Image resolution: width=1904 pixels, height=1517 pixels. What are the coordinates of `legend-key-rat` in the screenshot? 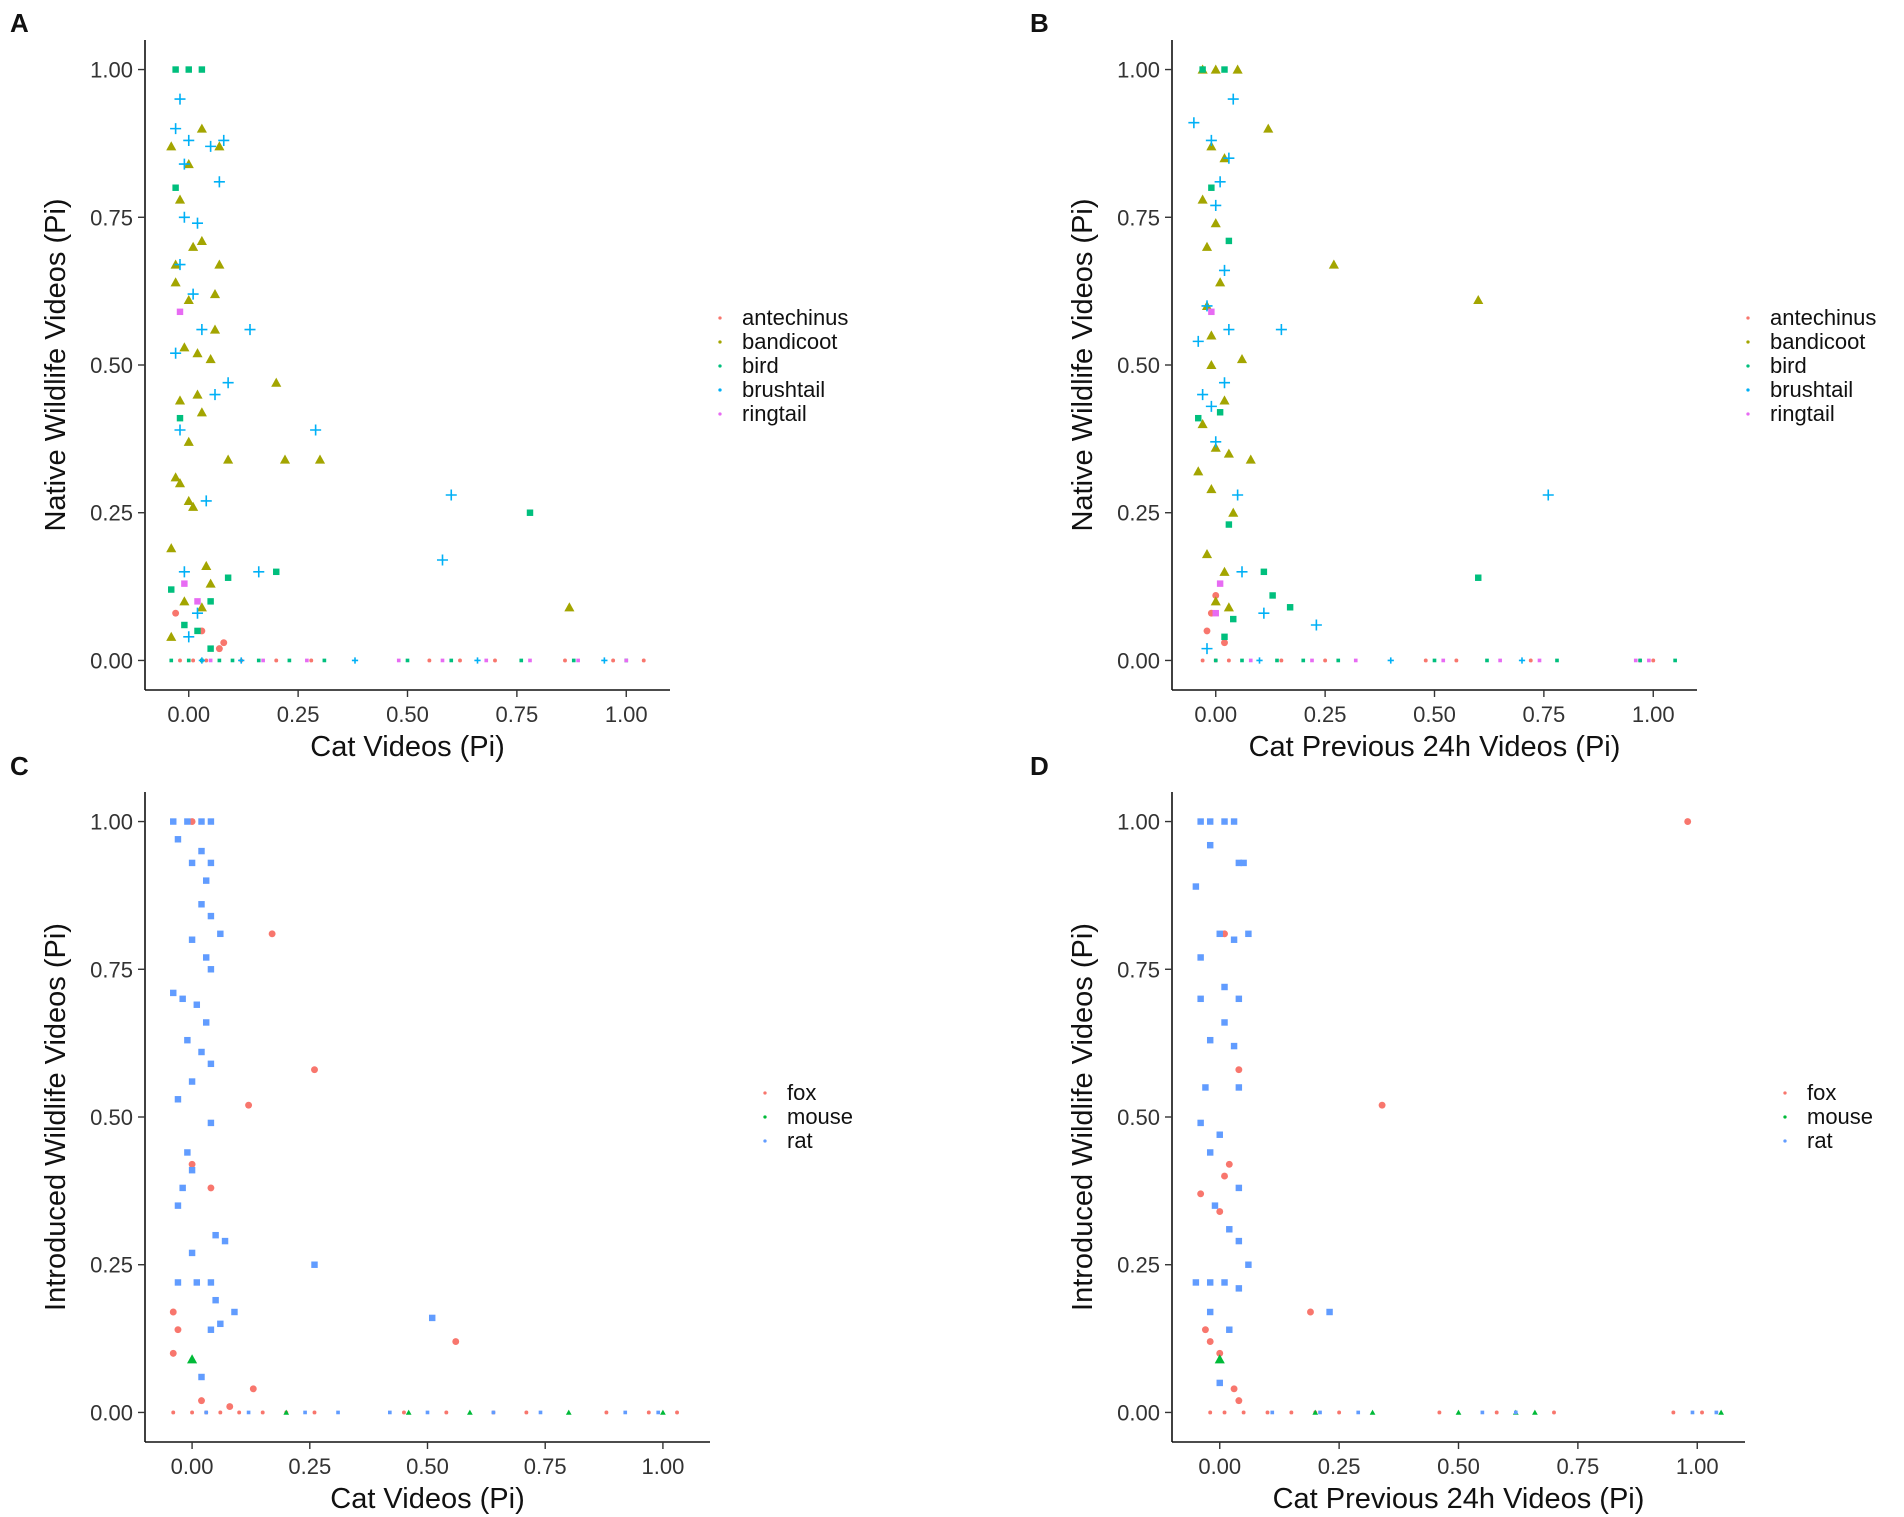 It's located at (765, 1141).